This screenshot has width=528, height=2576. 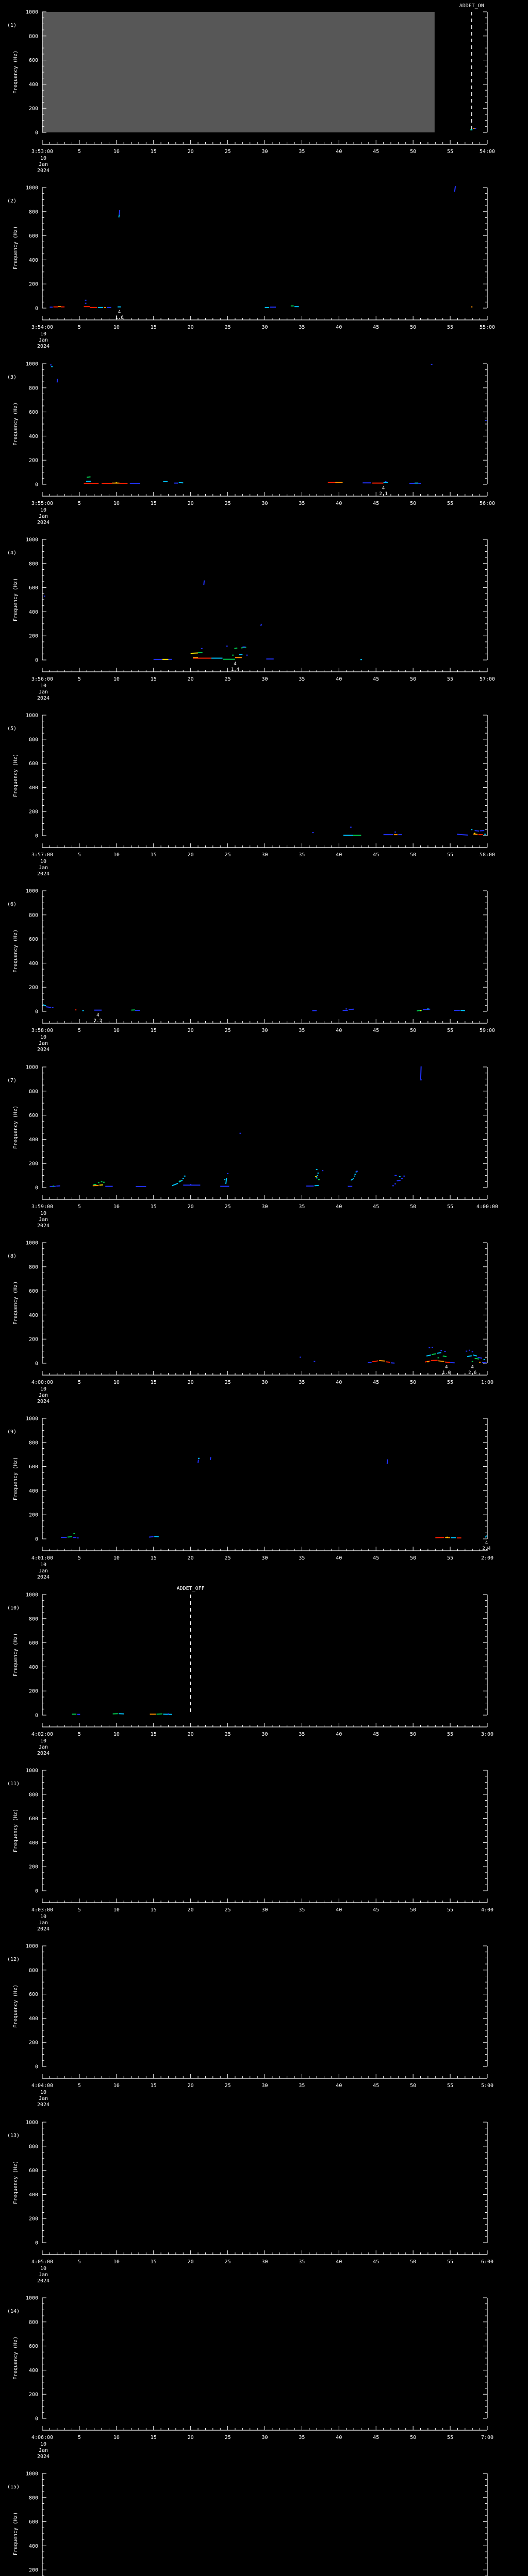 I want to click on svg-text: 45, so click(x=376, y=855).